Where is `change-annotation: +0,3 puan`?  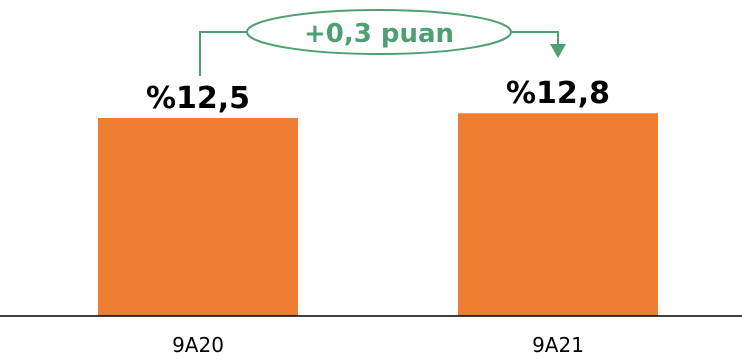
change-annotation: +0,3 puan is located at coordinates (382, 42).